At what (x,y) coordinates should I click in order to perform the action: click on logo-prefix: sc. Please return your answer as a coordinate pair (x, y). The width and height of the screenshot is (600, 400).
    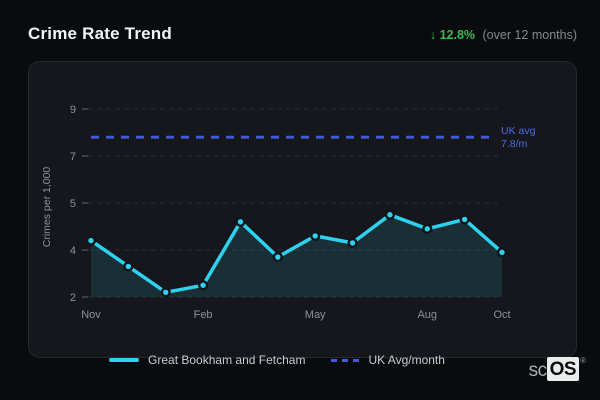
    Looking at the image, I should click on (538, 370).